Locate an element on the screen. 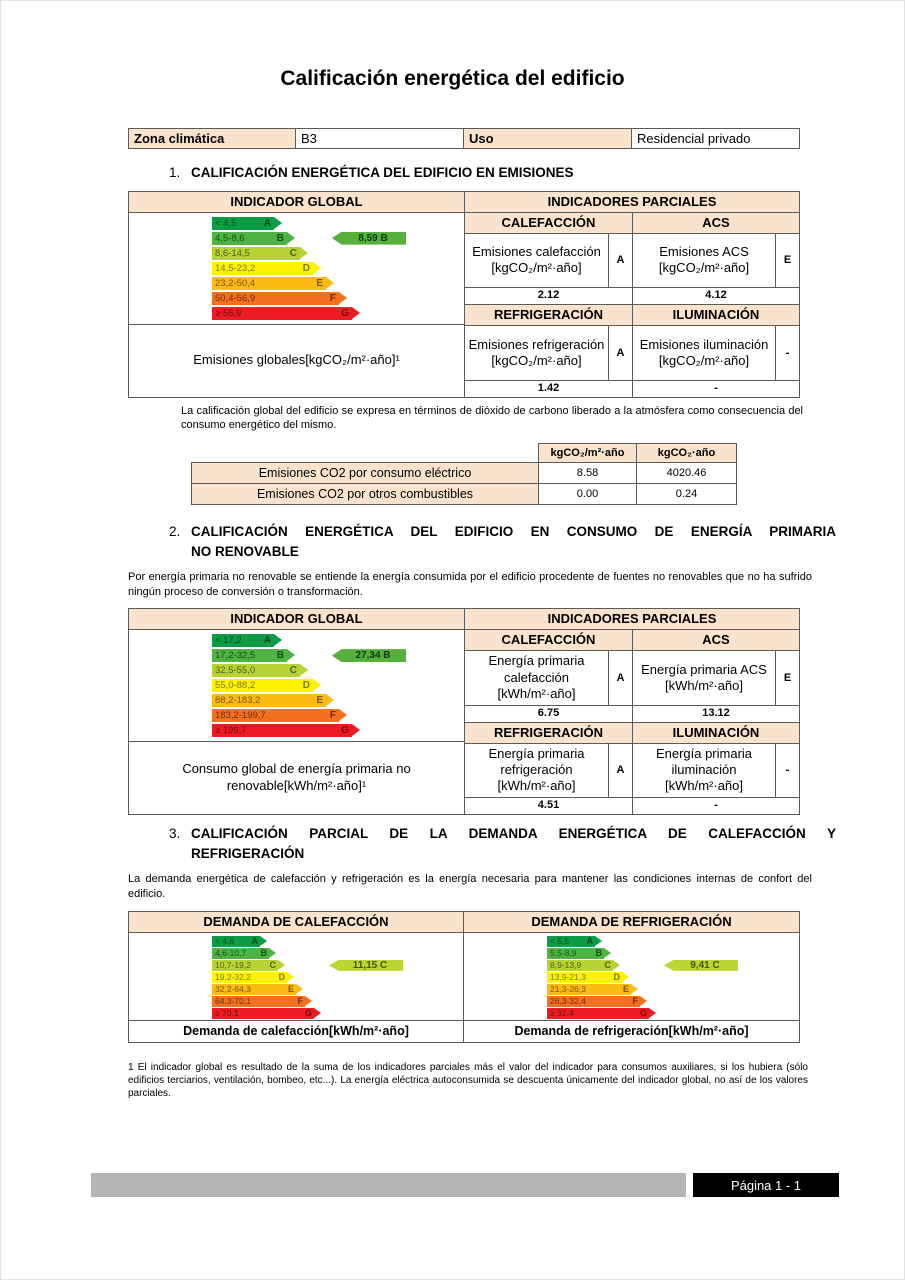  band-range: 5,5-8,9 is located at coordinates (563, 953).